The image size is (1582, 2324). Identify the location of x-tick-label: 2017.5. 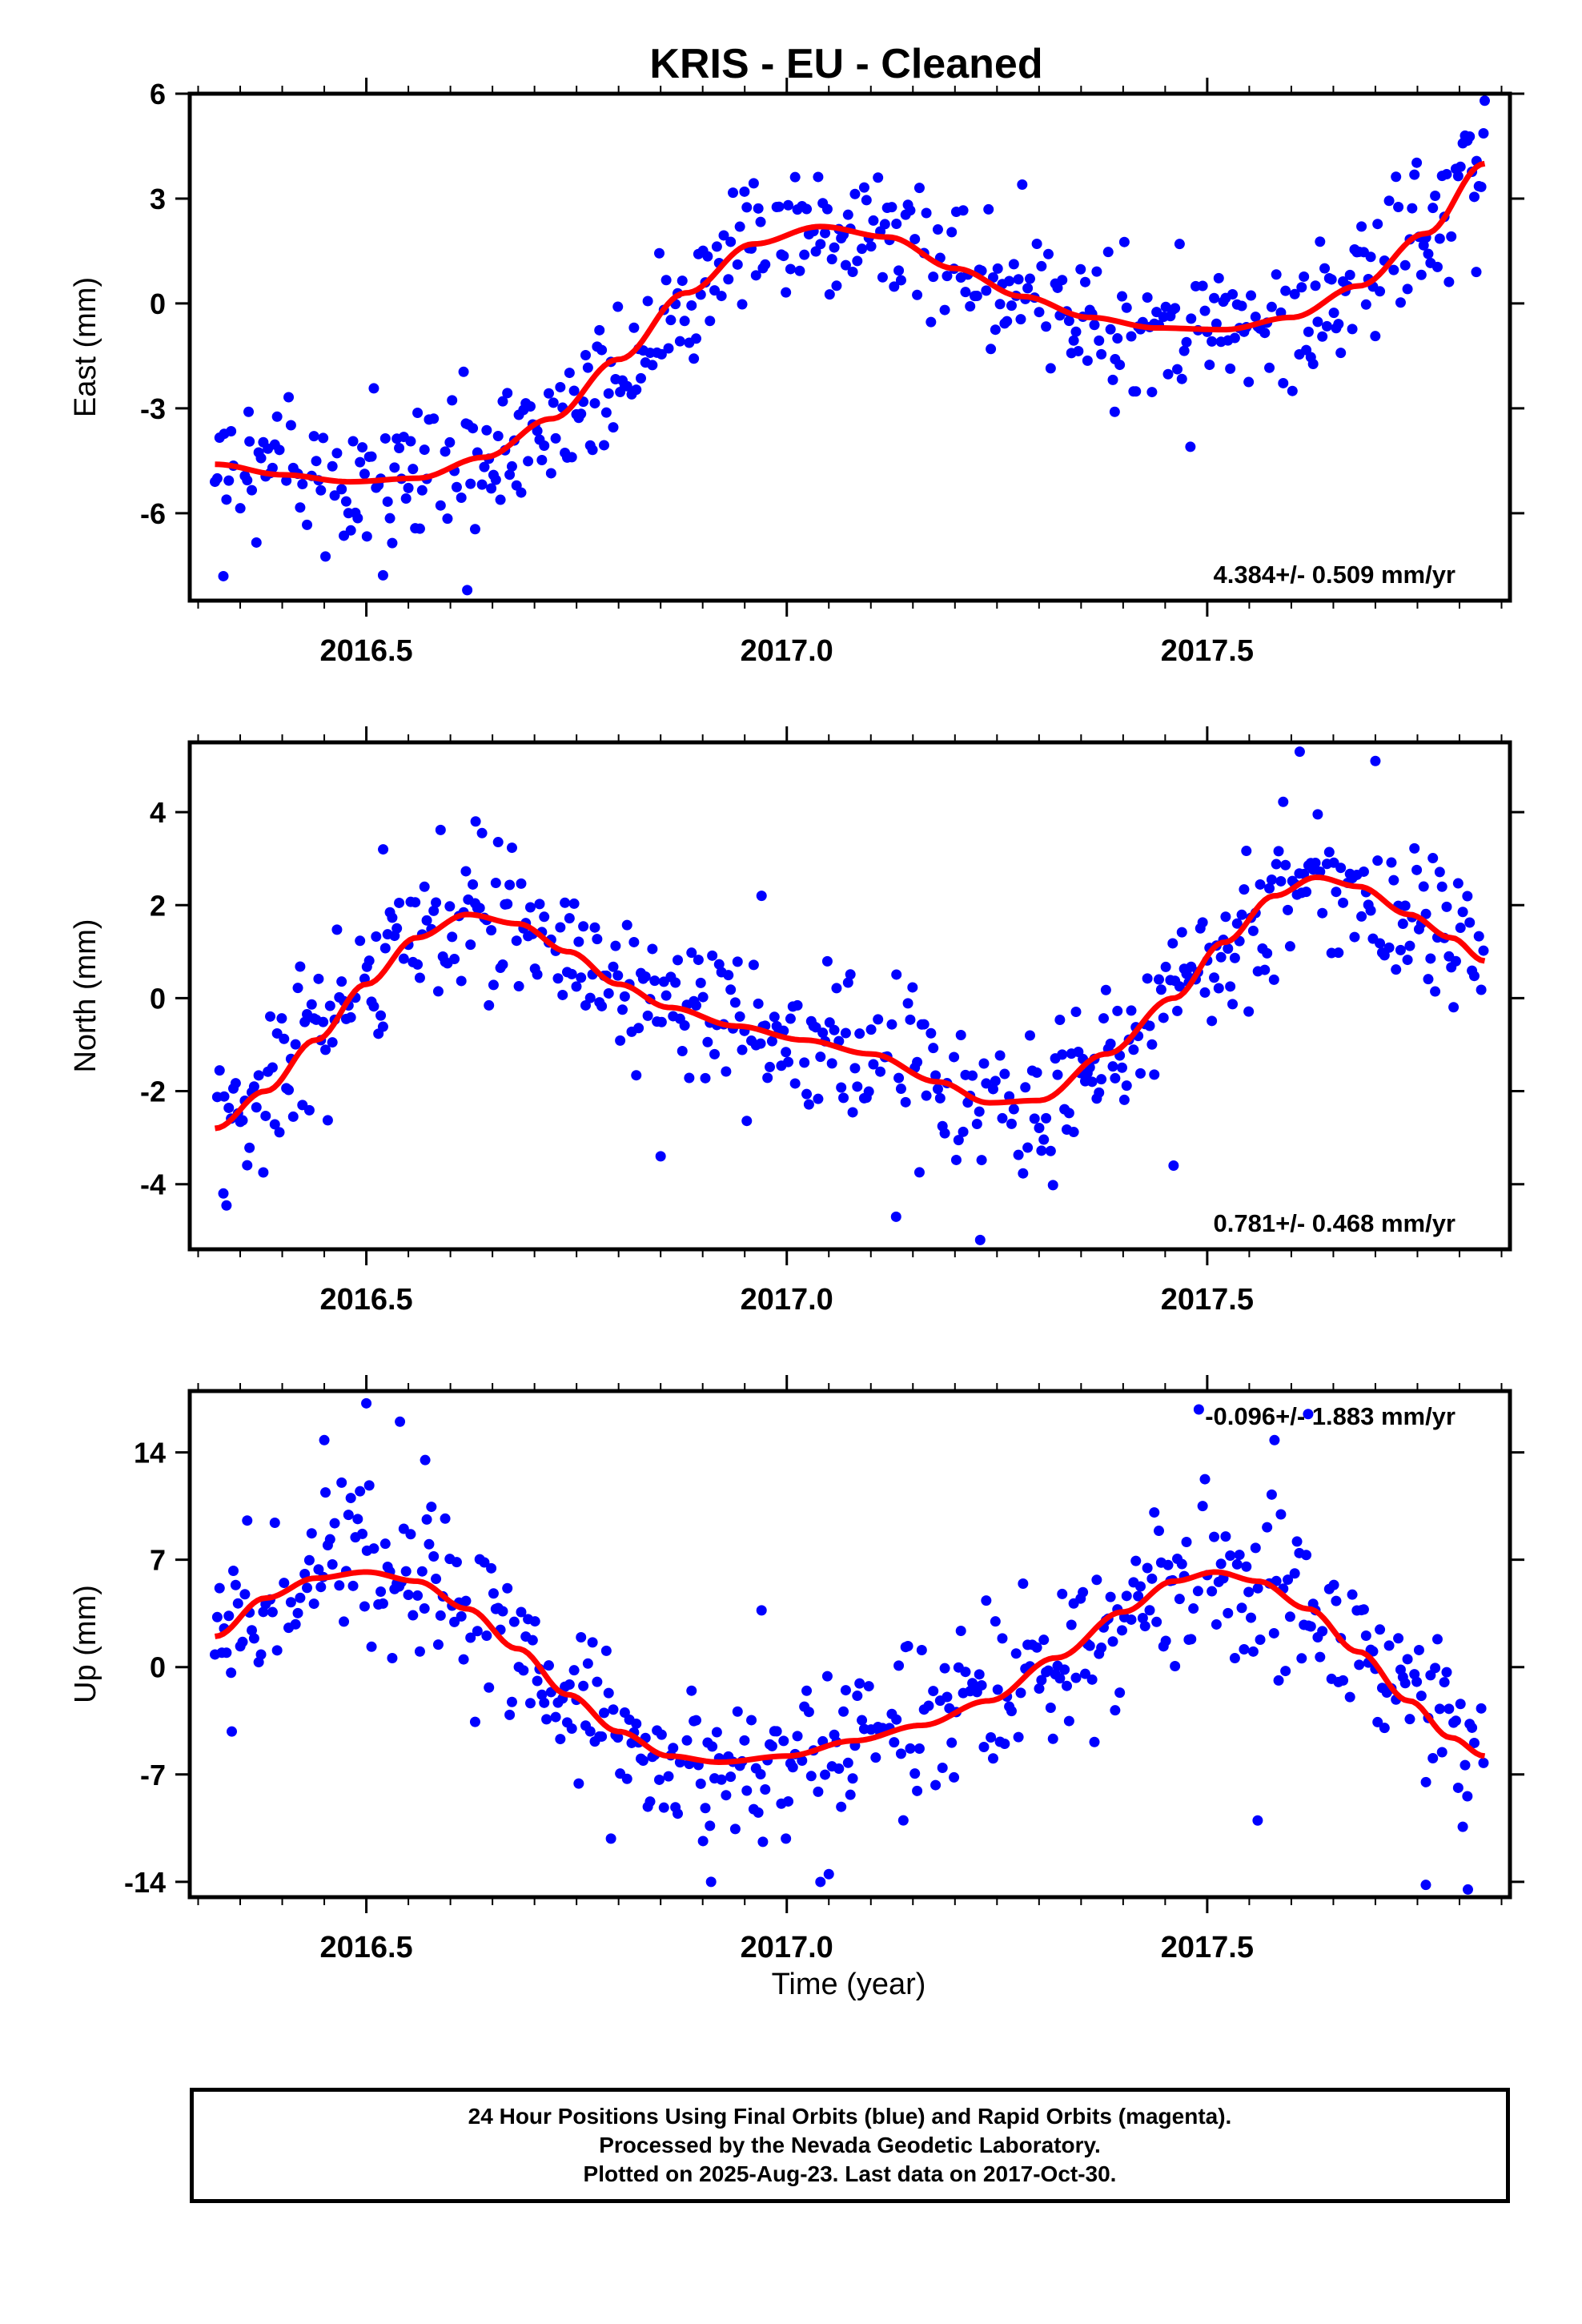
(1207, 651).